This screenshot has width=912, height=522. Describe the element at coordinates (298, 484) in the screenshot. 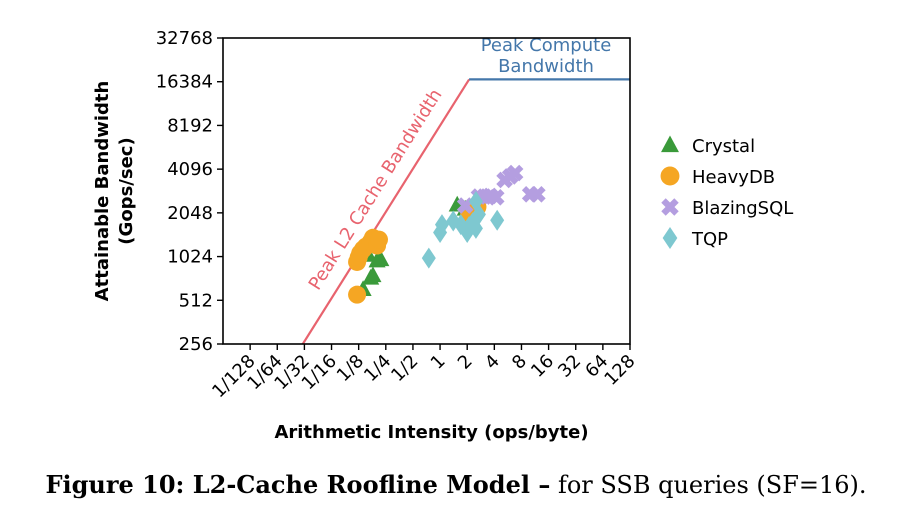

I see `caption-title: Figure 10: L2-Cache Roofline Model –` at that location.